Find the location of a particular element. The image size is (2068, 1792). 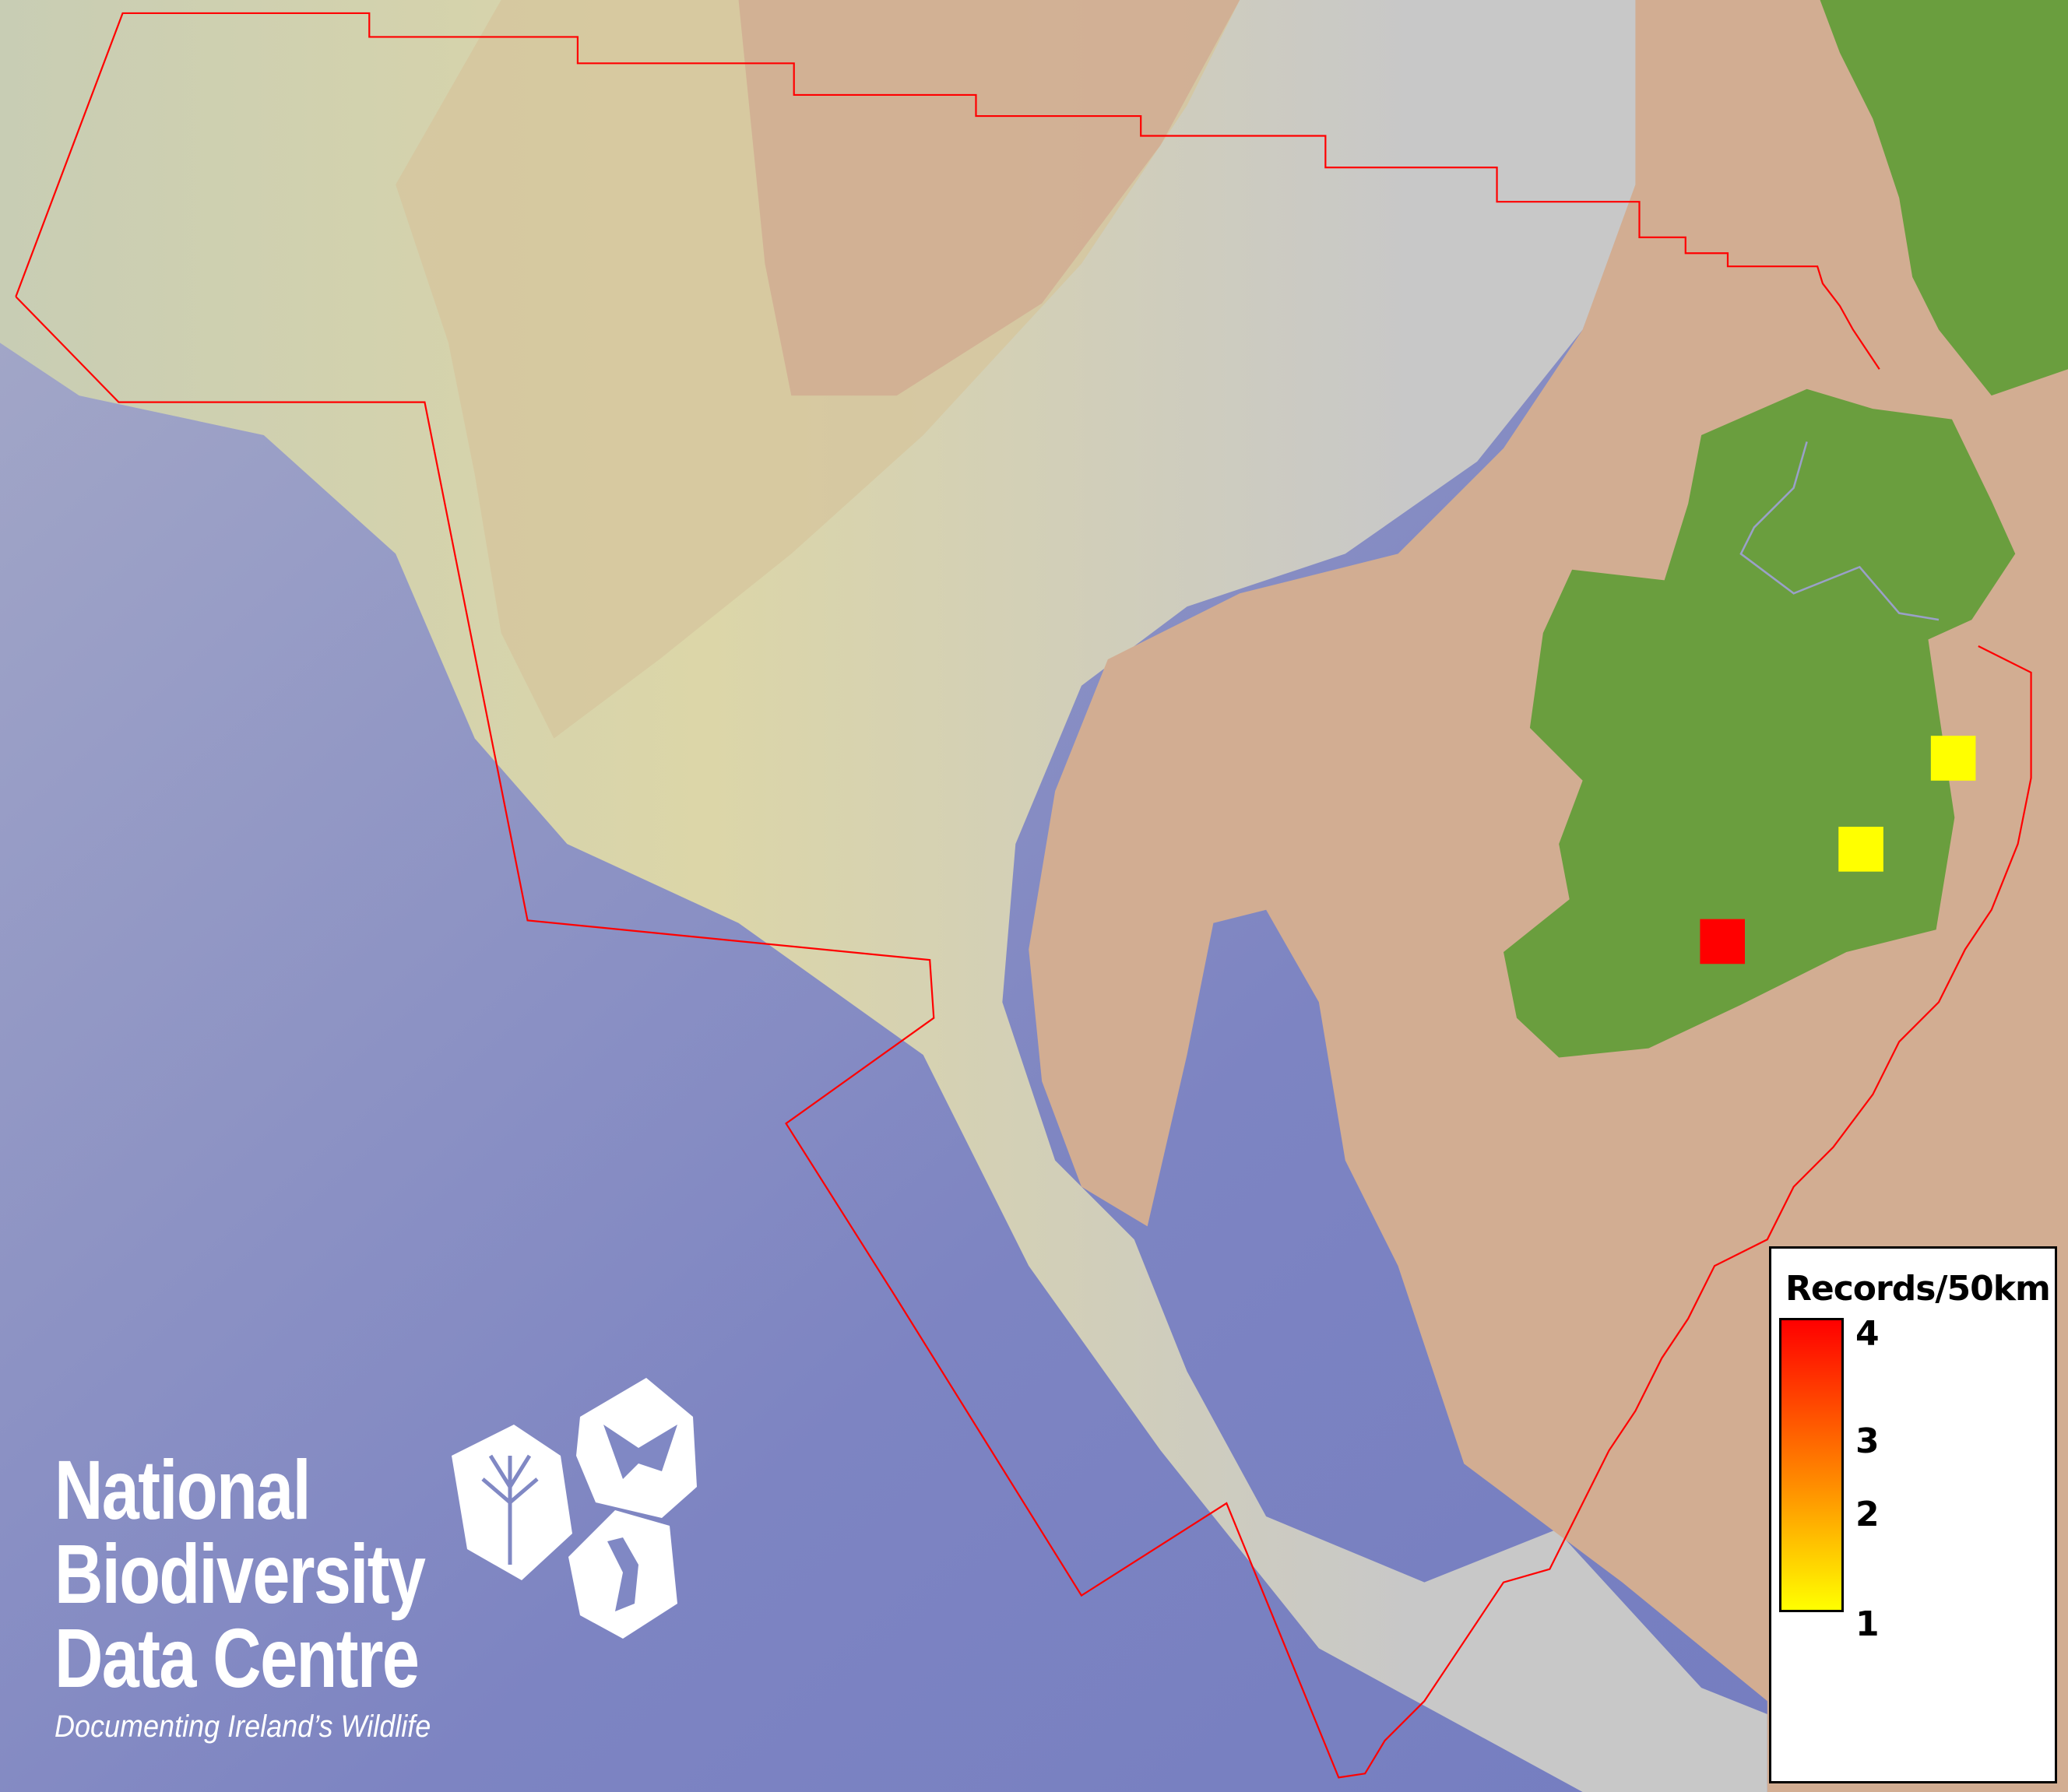

northern-ireland-border is located at coordinates (1840, 531).